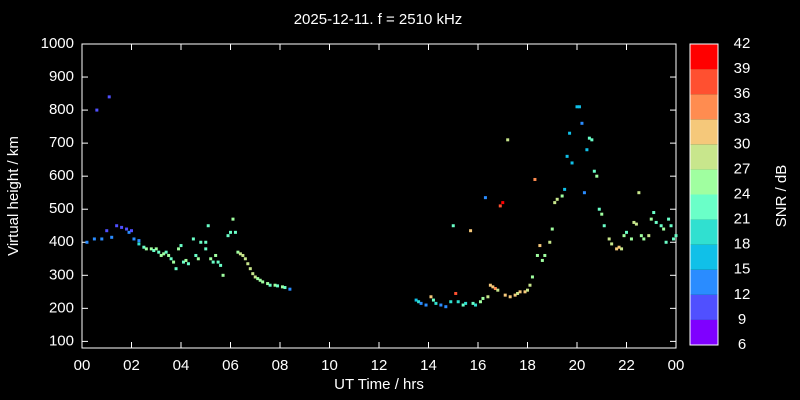 This screenshot has width=800, height=400. I want to click on x-tick-label: 14, so click(428, 365).